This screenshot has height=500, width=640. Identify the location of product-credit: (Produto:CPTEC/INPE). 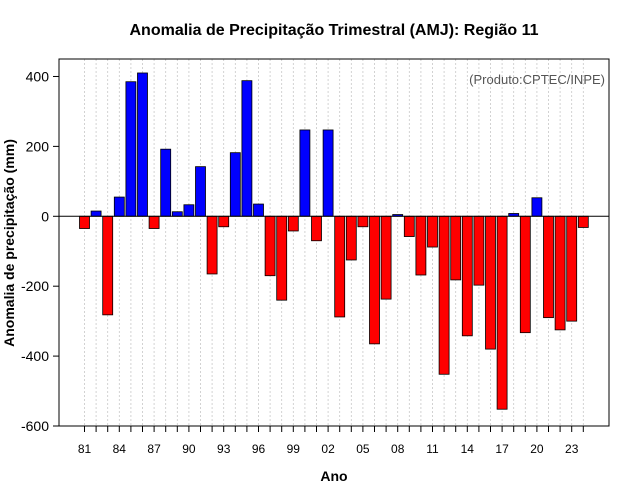
(537, 79).